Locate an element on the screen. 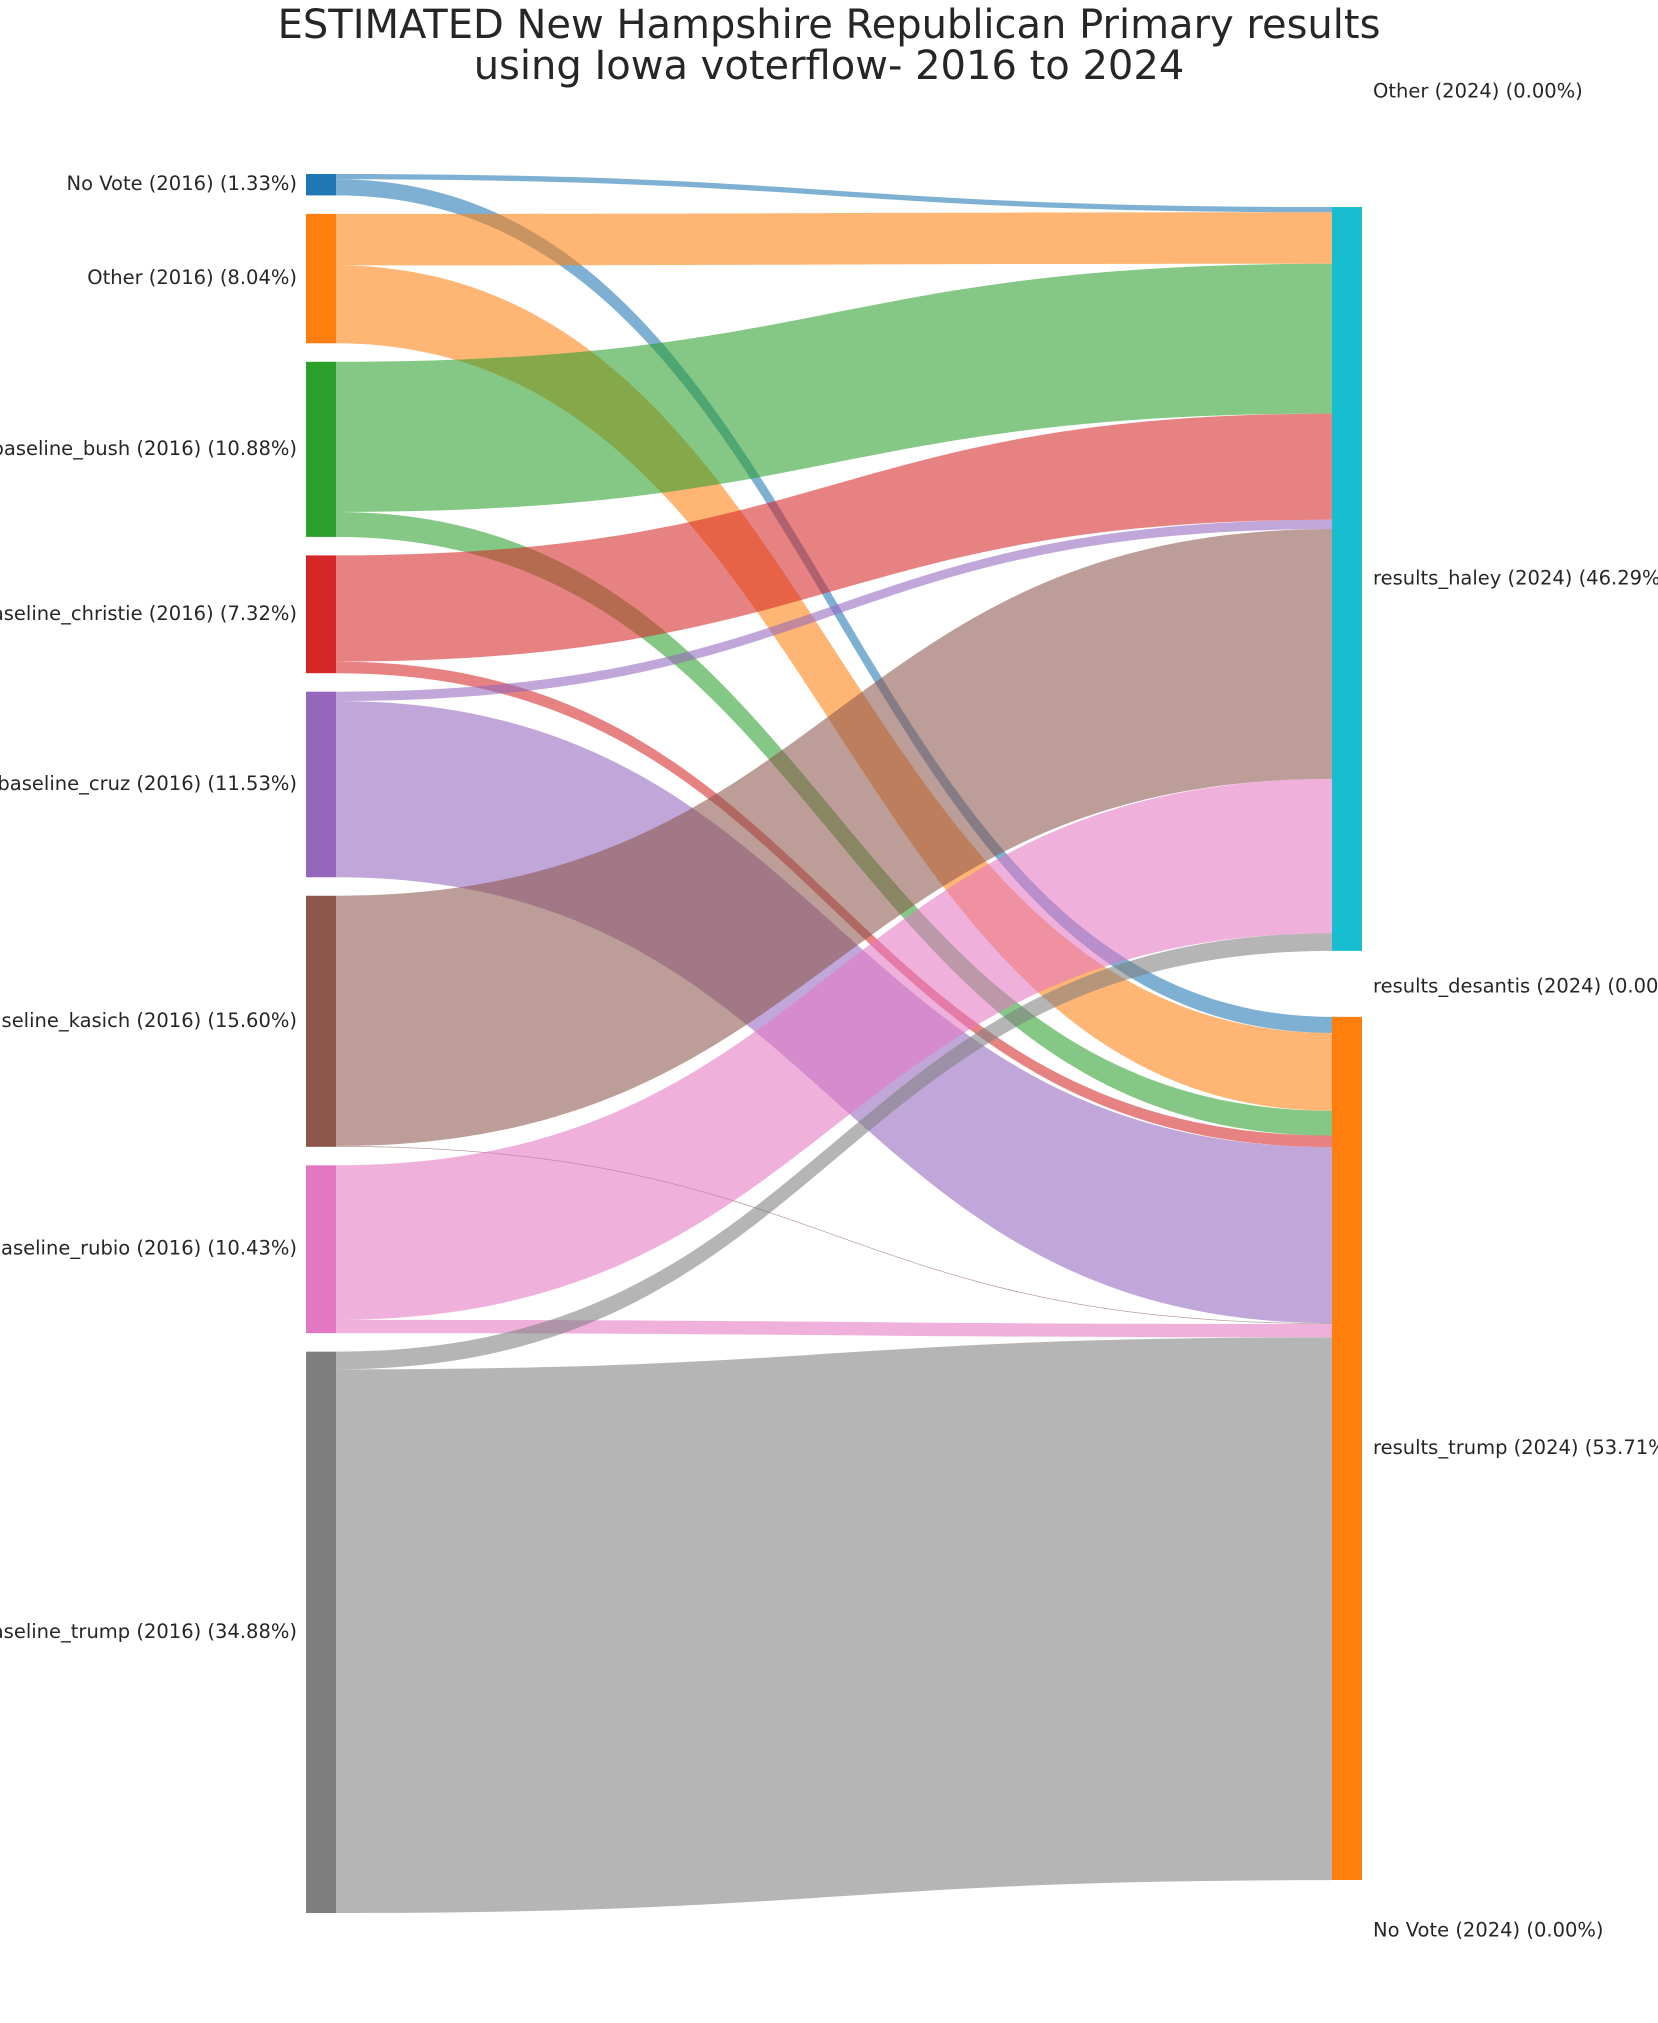 This screenshot has width=1658, height=2023. label-baseline-kasich-2016: baseline_kasich (2016) (15.60%) is located at coordinates (148, 1020).